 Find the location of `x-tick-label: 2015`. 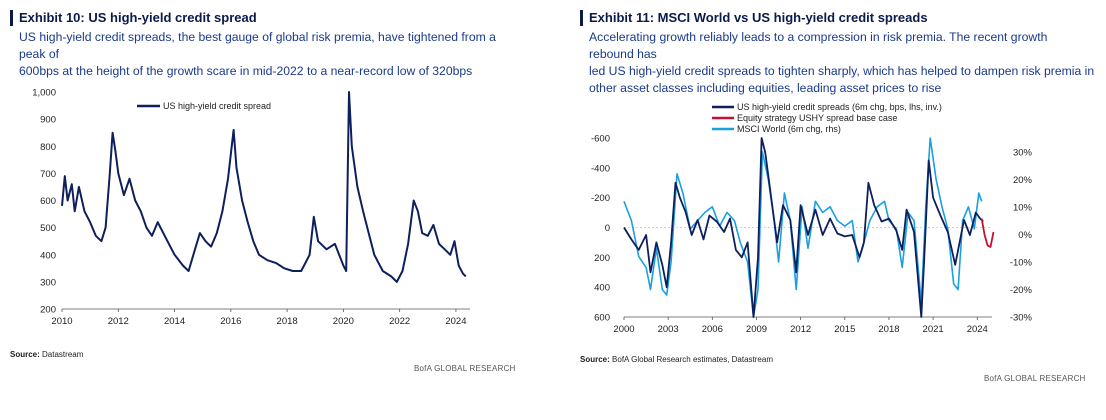

x-tick-label: 2015 is located at coordinates (844, 329).